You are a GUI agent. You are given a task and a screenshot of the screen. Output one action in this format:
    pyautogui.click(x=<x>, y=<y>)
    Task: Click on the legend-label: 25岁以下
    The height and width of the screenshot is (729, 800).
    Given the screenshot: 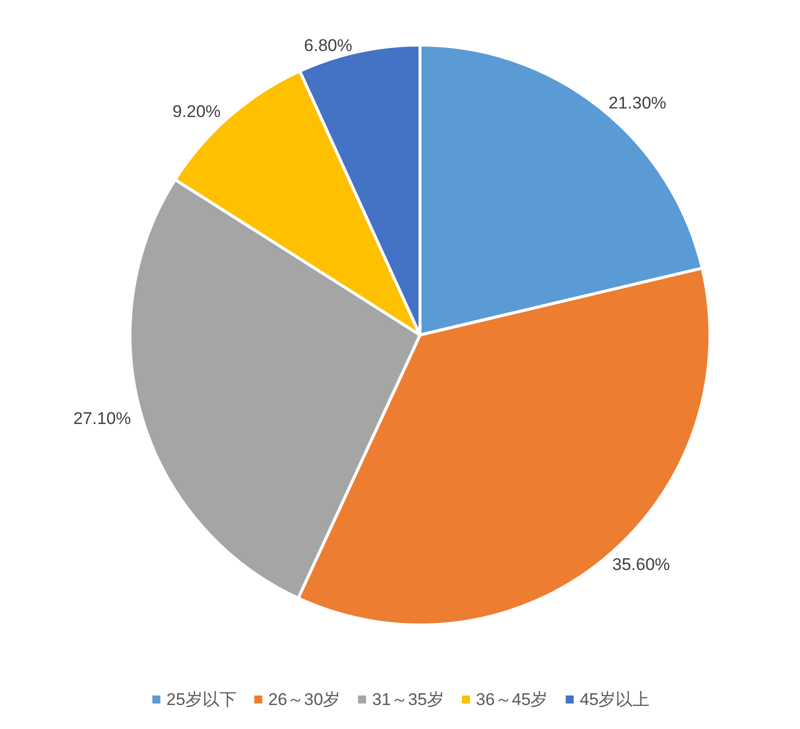 What is the action you would take?
    pyautogui.click(x=201, y=699)
    